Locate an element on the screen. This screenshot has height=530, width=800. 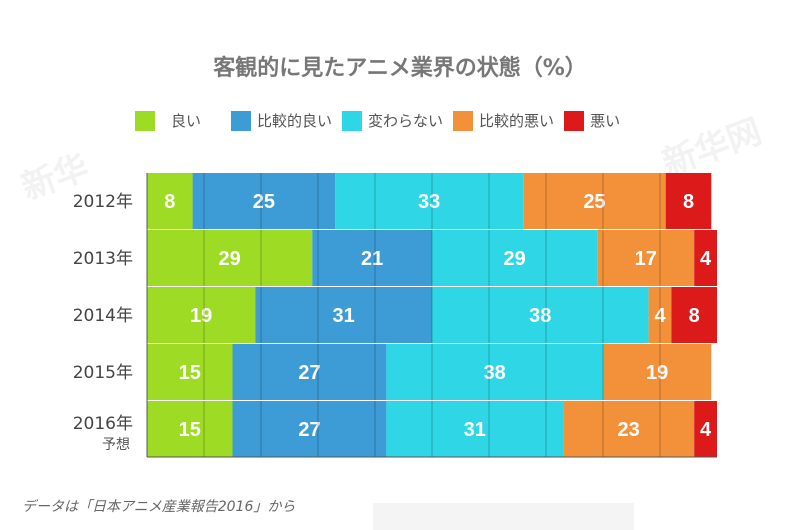
legend-label: 比較的悪い is located at coordinates (517, 121).